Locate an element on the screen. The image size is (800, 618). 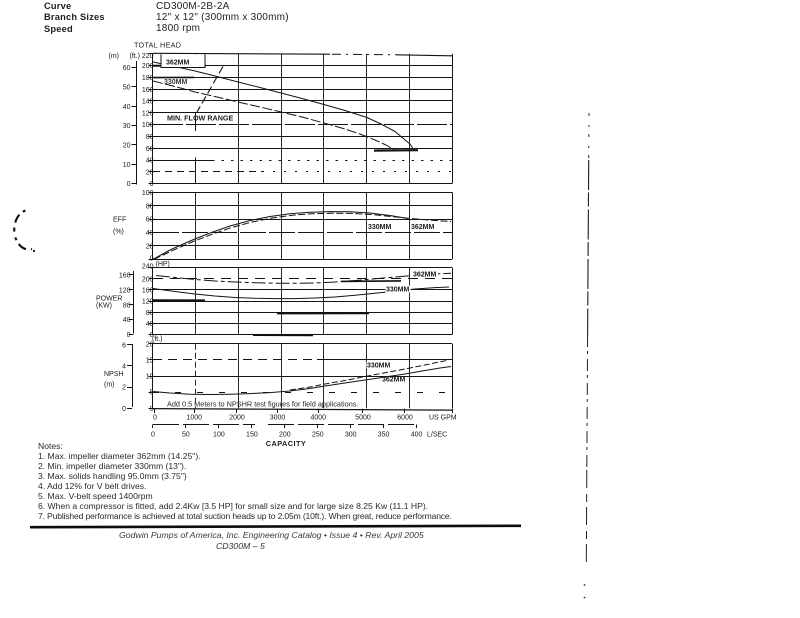
svg-text: 6000 is located at coordinates (405, 418).